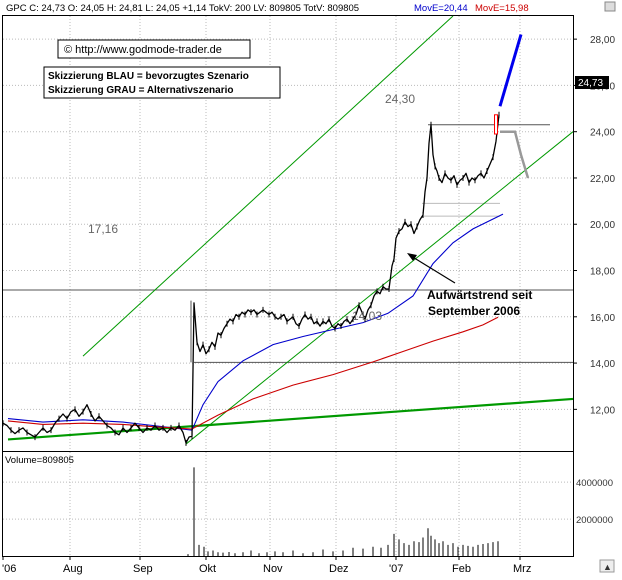 Image resolution: width=622 pixels, height=580 pixels. I want to click on volume-tick-label: 4000000, so click(594, 483).